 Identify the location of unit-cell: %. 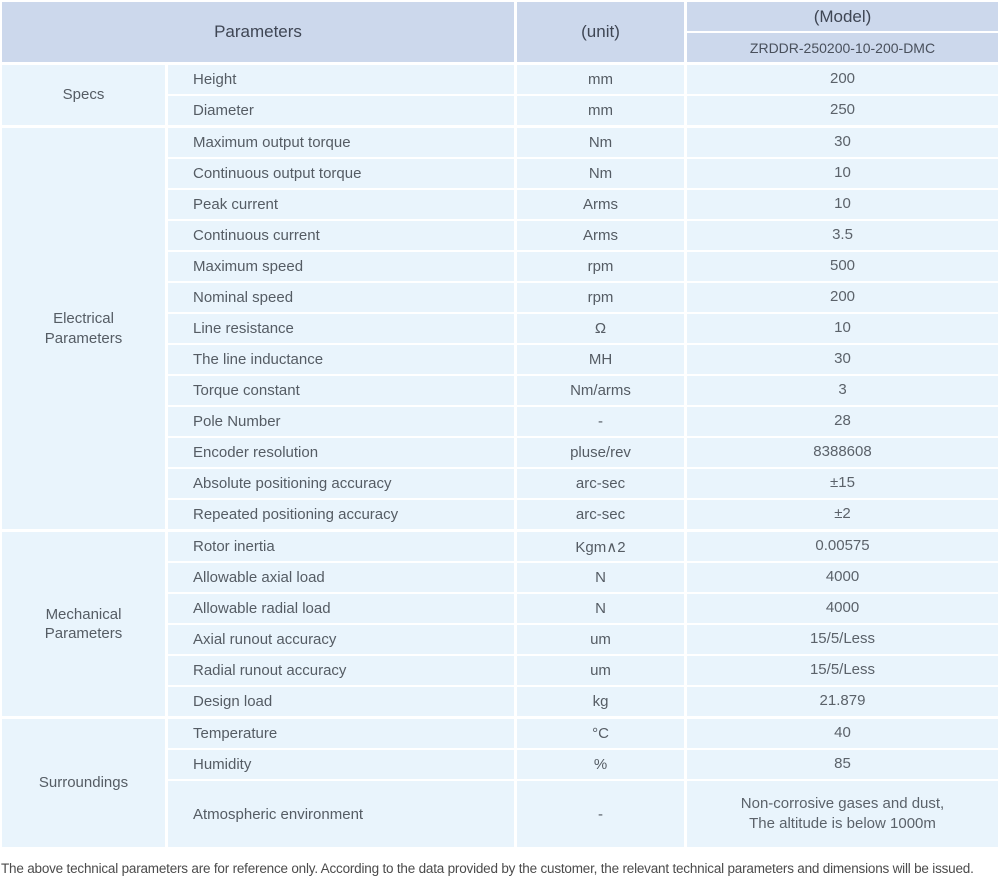
(600, 764).